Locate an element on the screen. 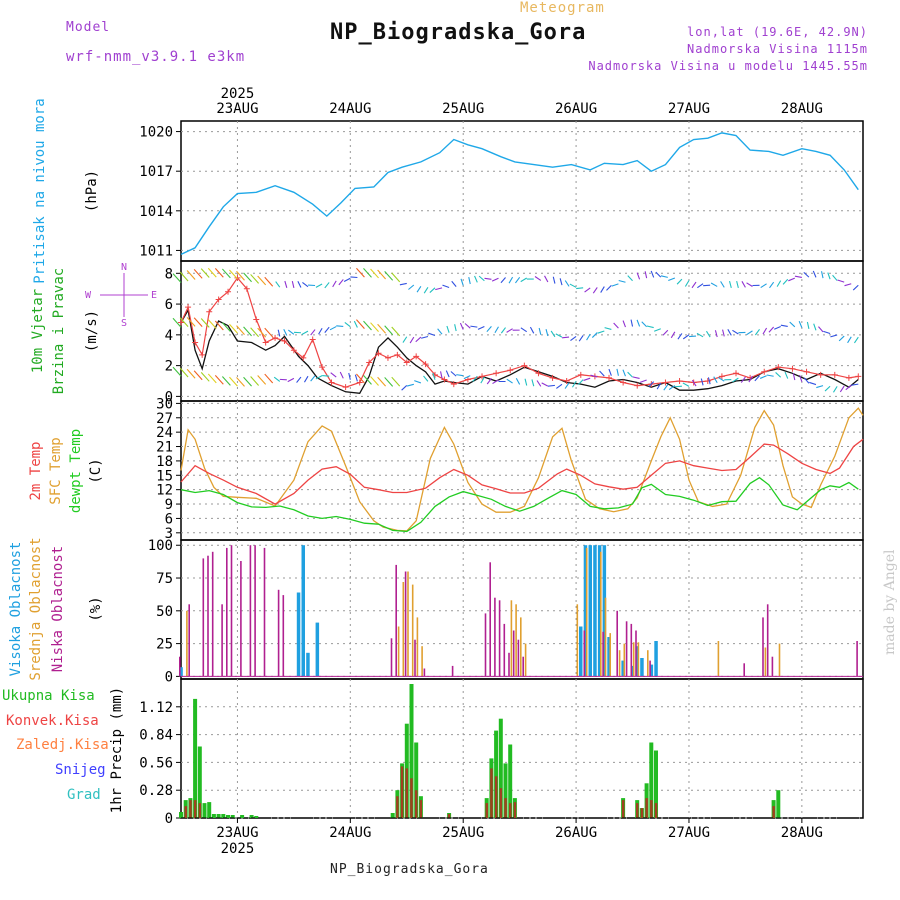  page-title: NP_Biogradska_Gora is located at coordinates (458, 32).